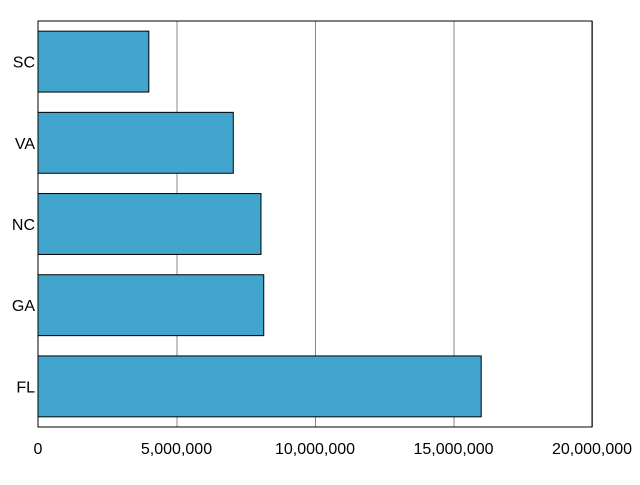  What do you see at coordinates (176, 449) in the screenshot?
I see `x-tick-label-1: 5,000,000` at bounding box center [176, 449].